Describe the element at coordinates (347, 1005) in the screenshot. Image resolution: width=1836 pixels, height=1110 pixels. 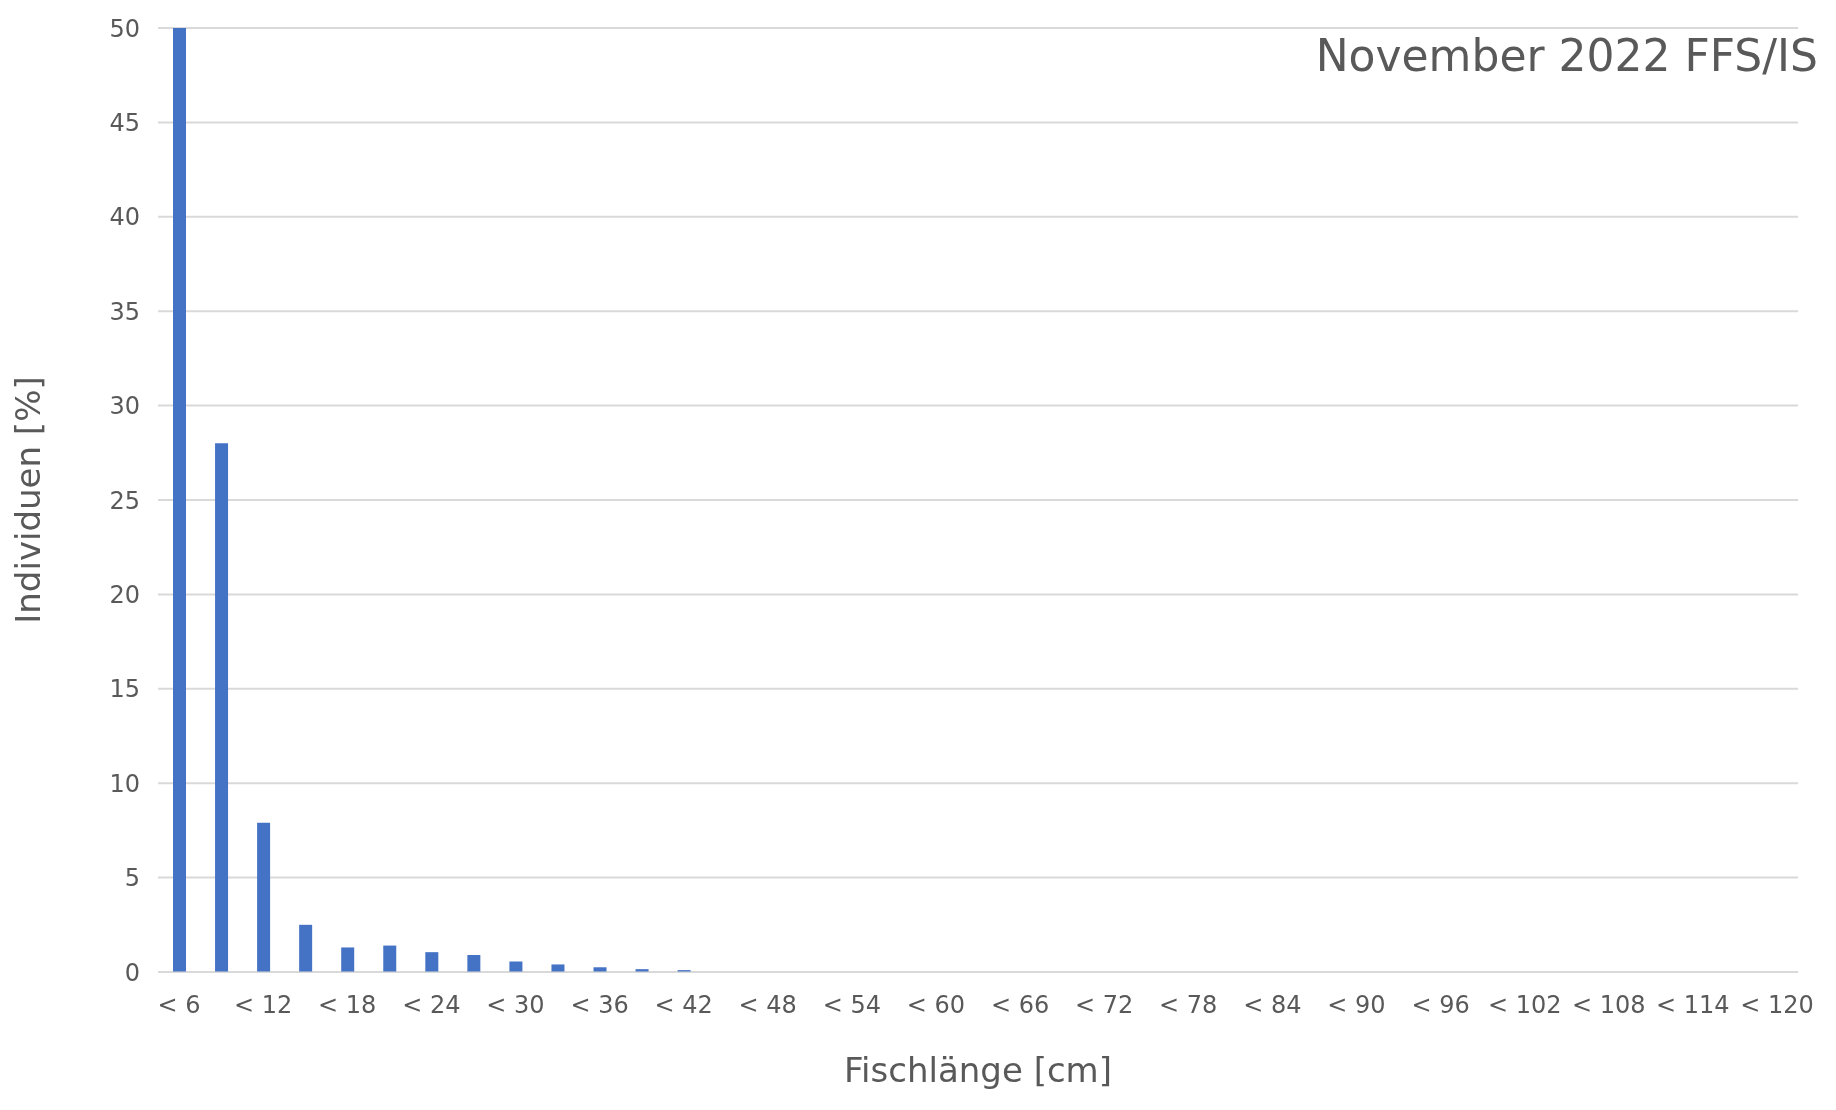
I see `x-tick-label: < 18` at that location.